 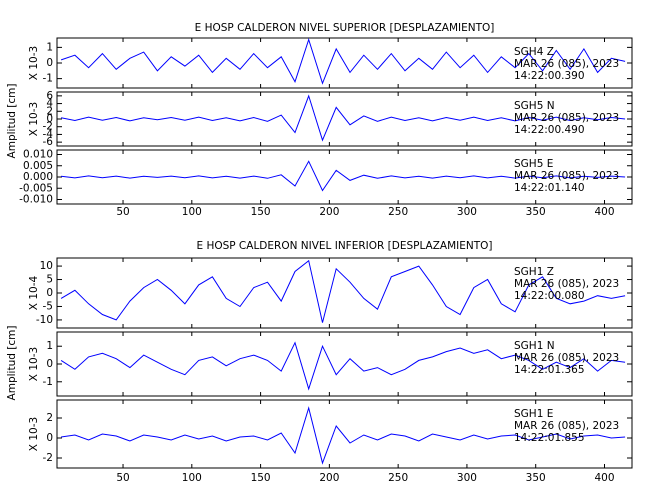 I want to click on y-tick-label: 6, so click(x=49, y=96).